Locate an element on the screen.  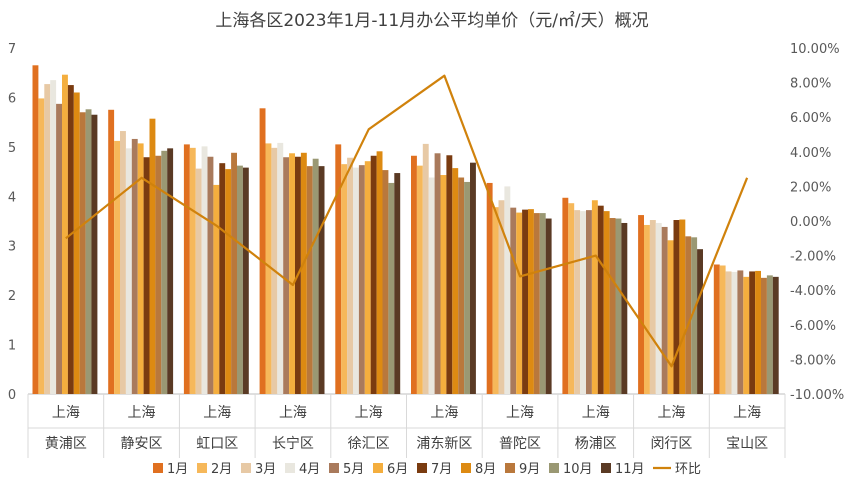
legend-label: 8月 is located at coordinates (485, 469).